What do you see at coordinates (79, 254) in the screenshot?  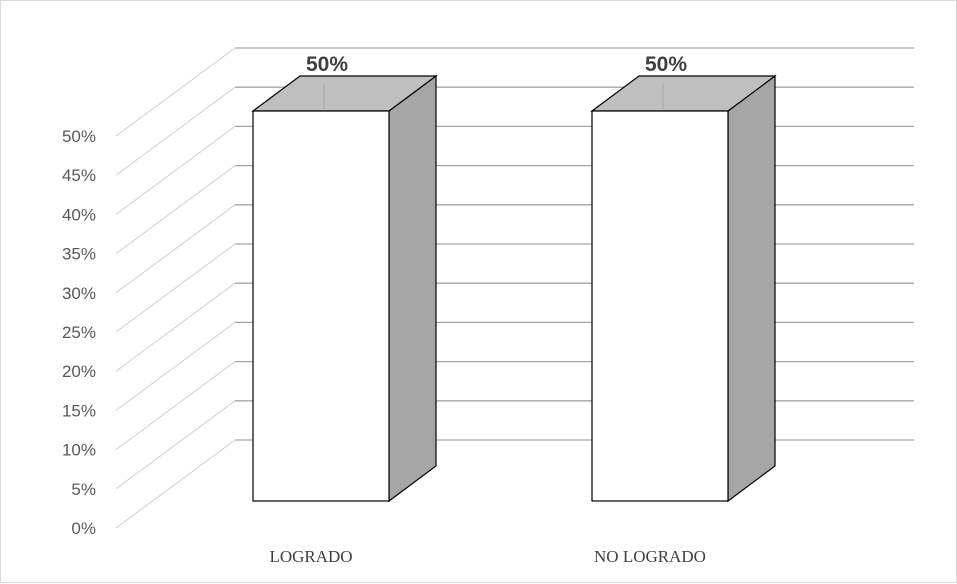 I see `y-tick-label: 35%` at bounding box center [79, 254].